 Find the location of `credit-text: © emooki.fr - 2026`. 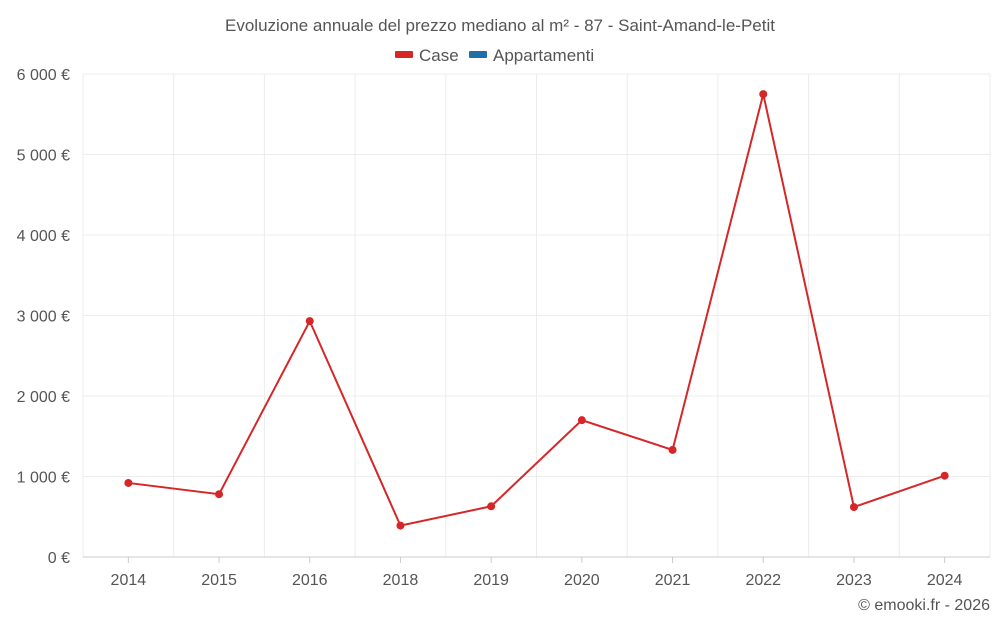

credit-text: © emooki.fr - 2026 is located at coordinates (924, 605).